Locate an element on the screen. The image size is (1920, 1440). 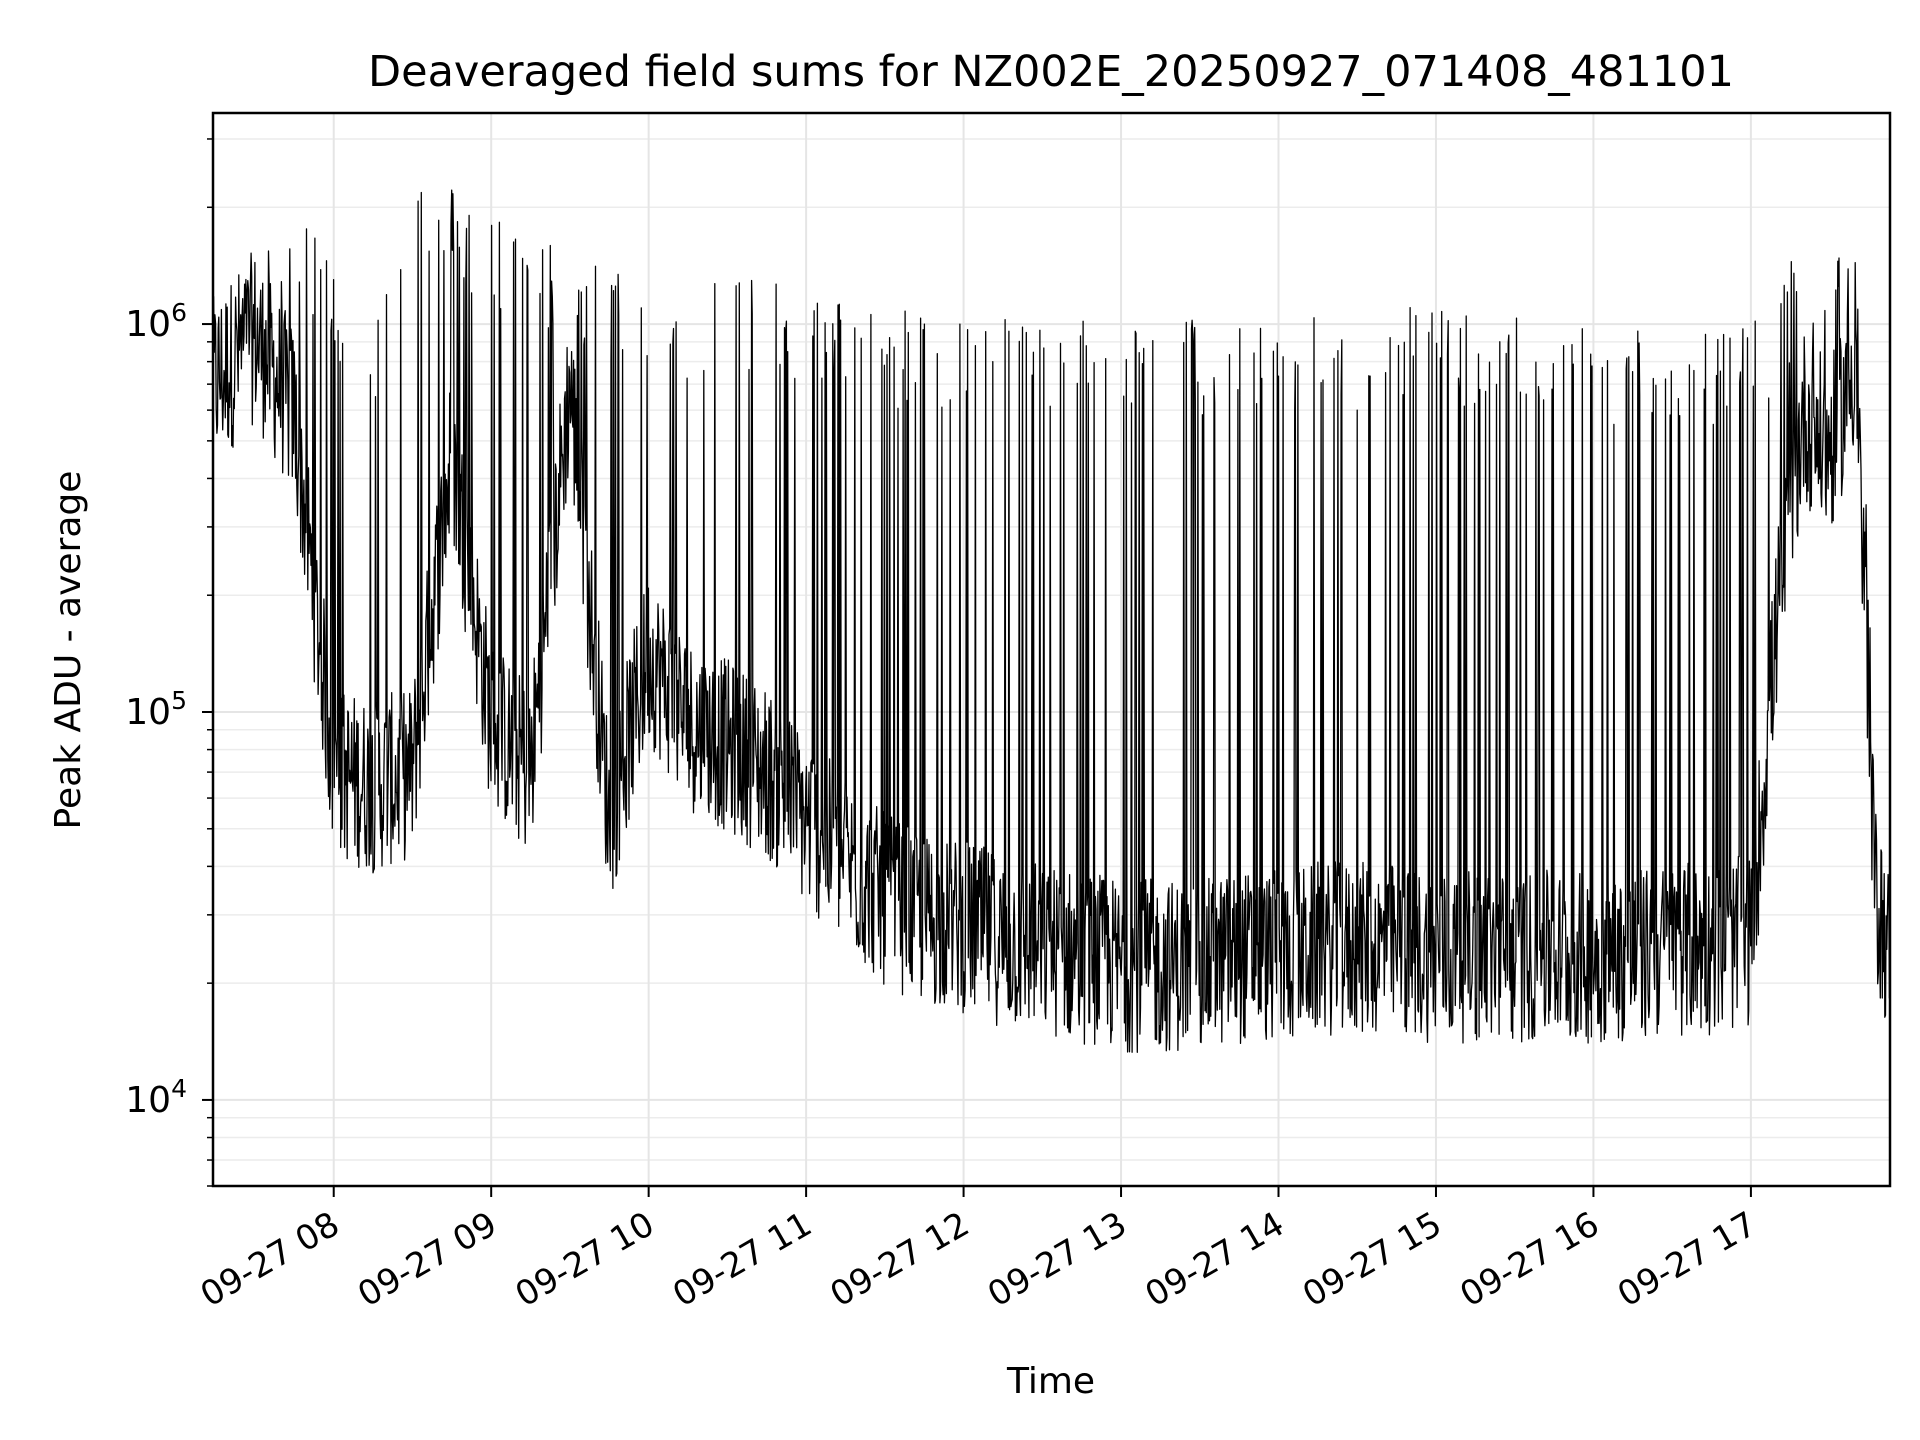
y-tick-label: 10⁴ is located at coordinates (156, 1097).